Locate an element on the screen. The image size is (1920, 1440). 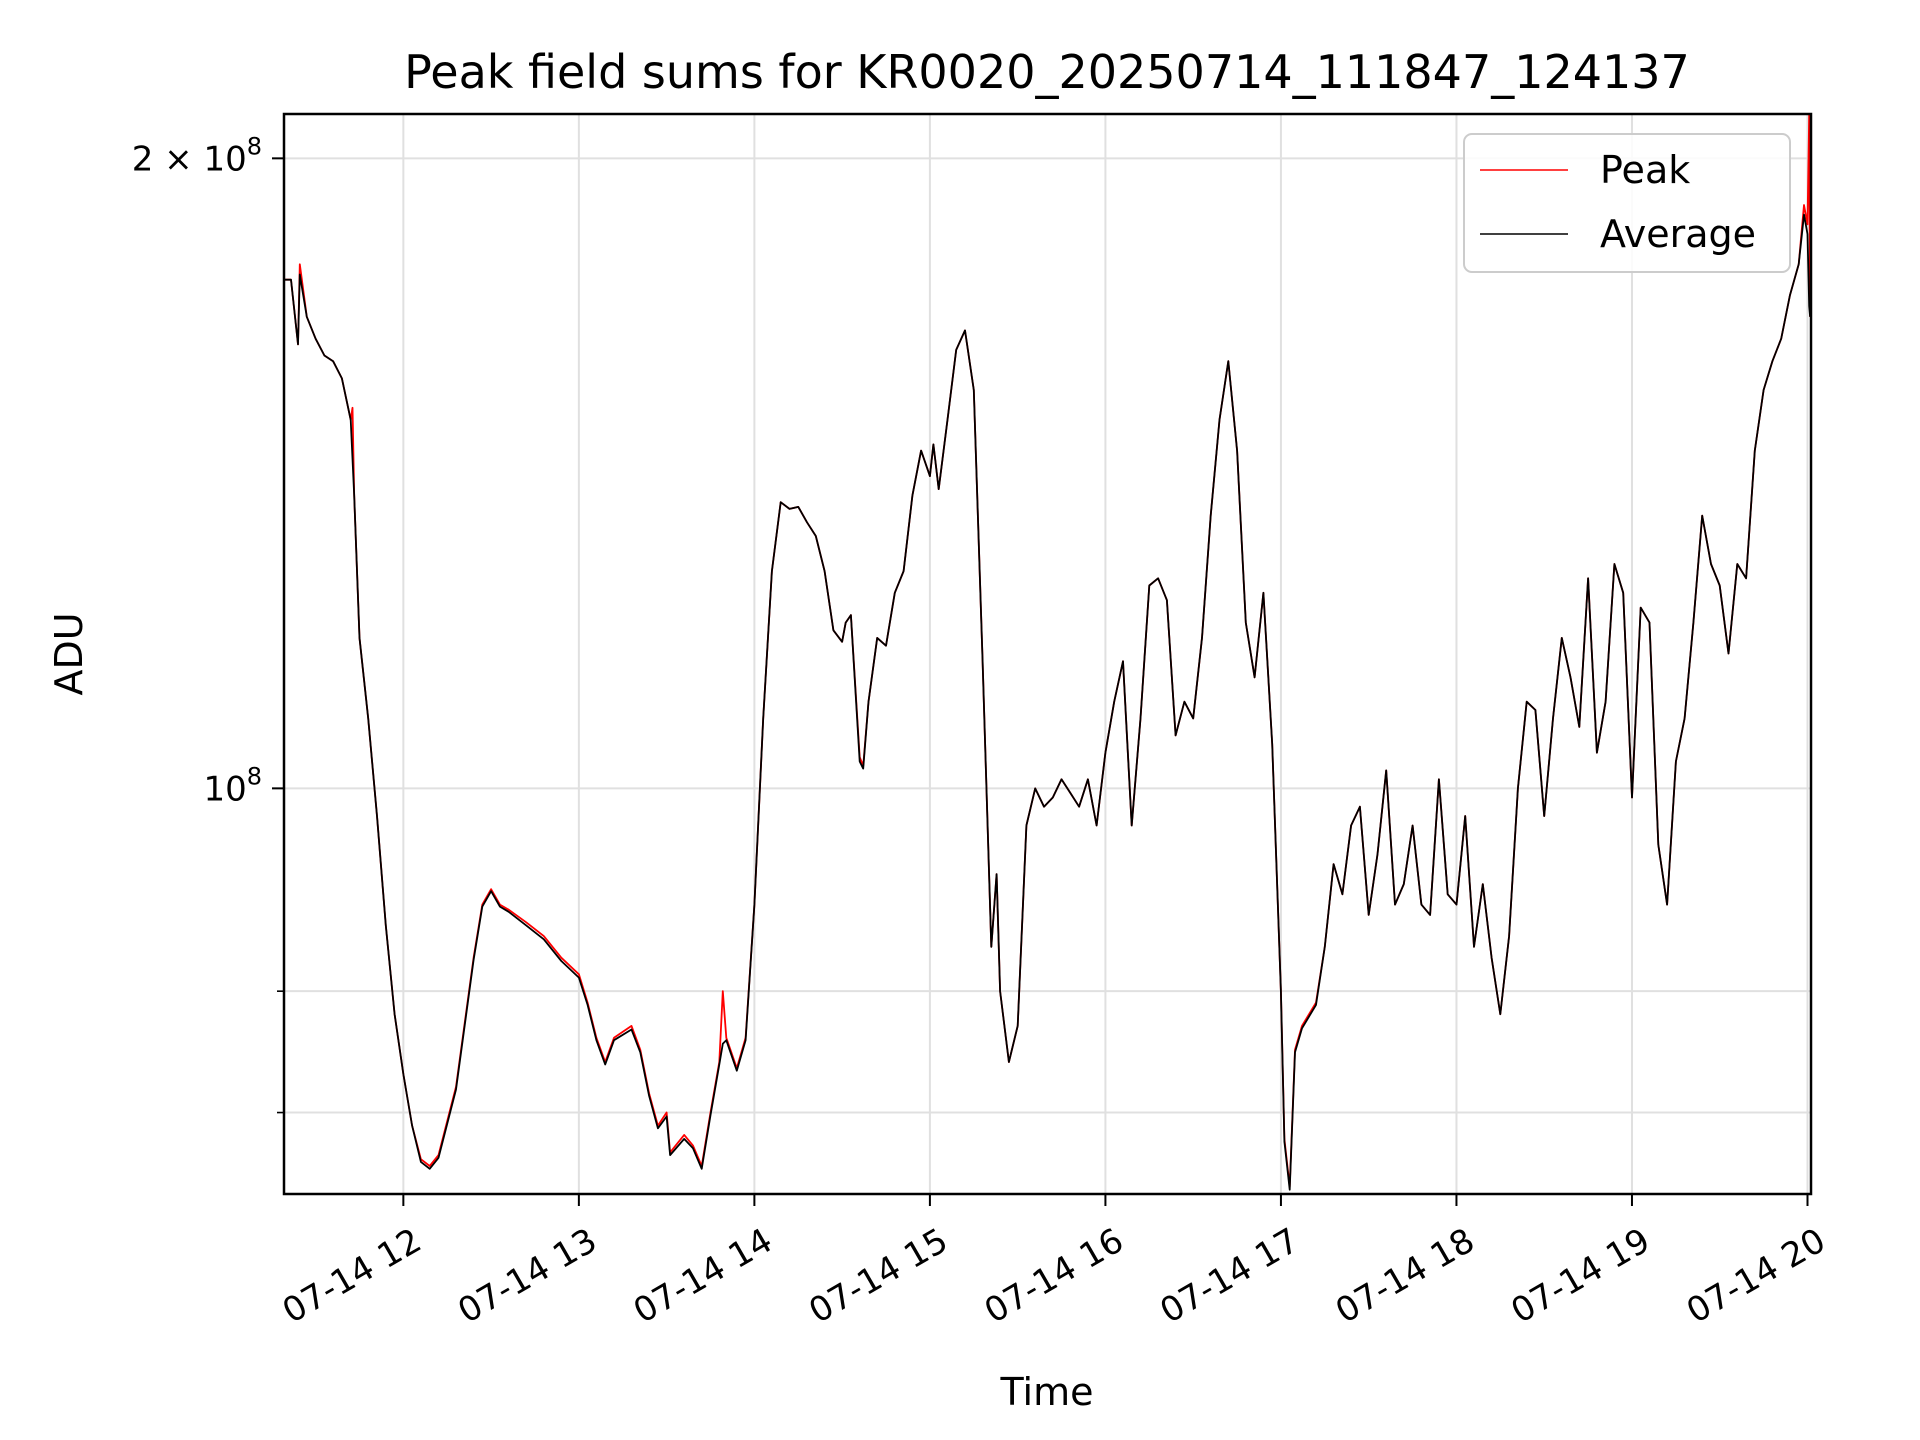
y-tick-label: 108 is located at coordinates (232, 785).